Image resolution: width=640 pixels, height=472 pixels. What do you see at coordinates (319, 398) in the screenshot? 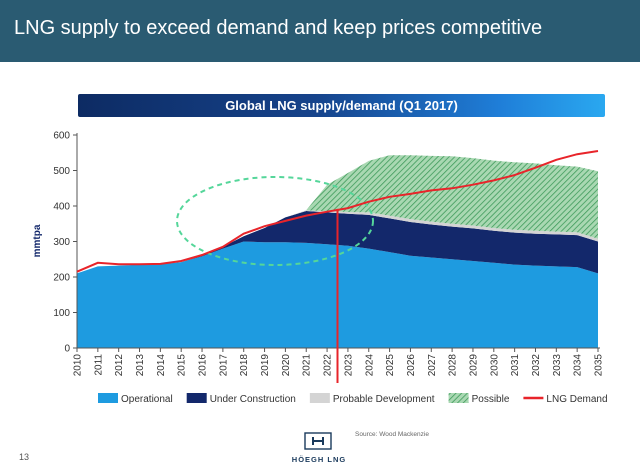
I see `legend-swatch-probable-development` at bounding box center [319, 398].